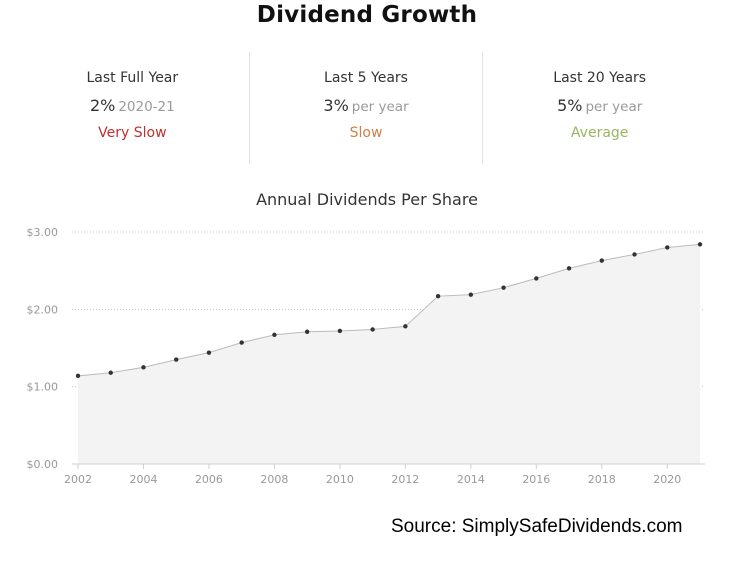  What do you see at coordinates (599, 133) in the screenshot?
I see `stat-rating: Average` at bounding box center [599, 133].